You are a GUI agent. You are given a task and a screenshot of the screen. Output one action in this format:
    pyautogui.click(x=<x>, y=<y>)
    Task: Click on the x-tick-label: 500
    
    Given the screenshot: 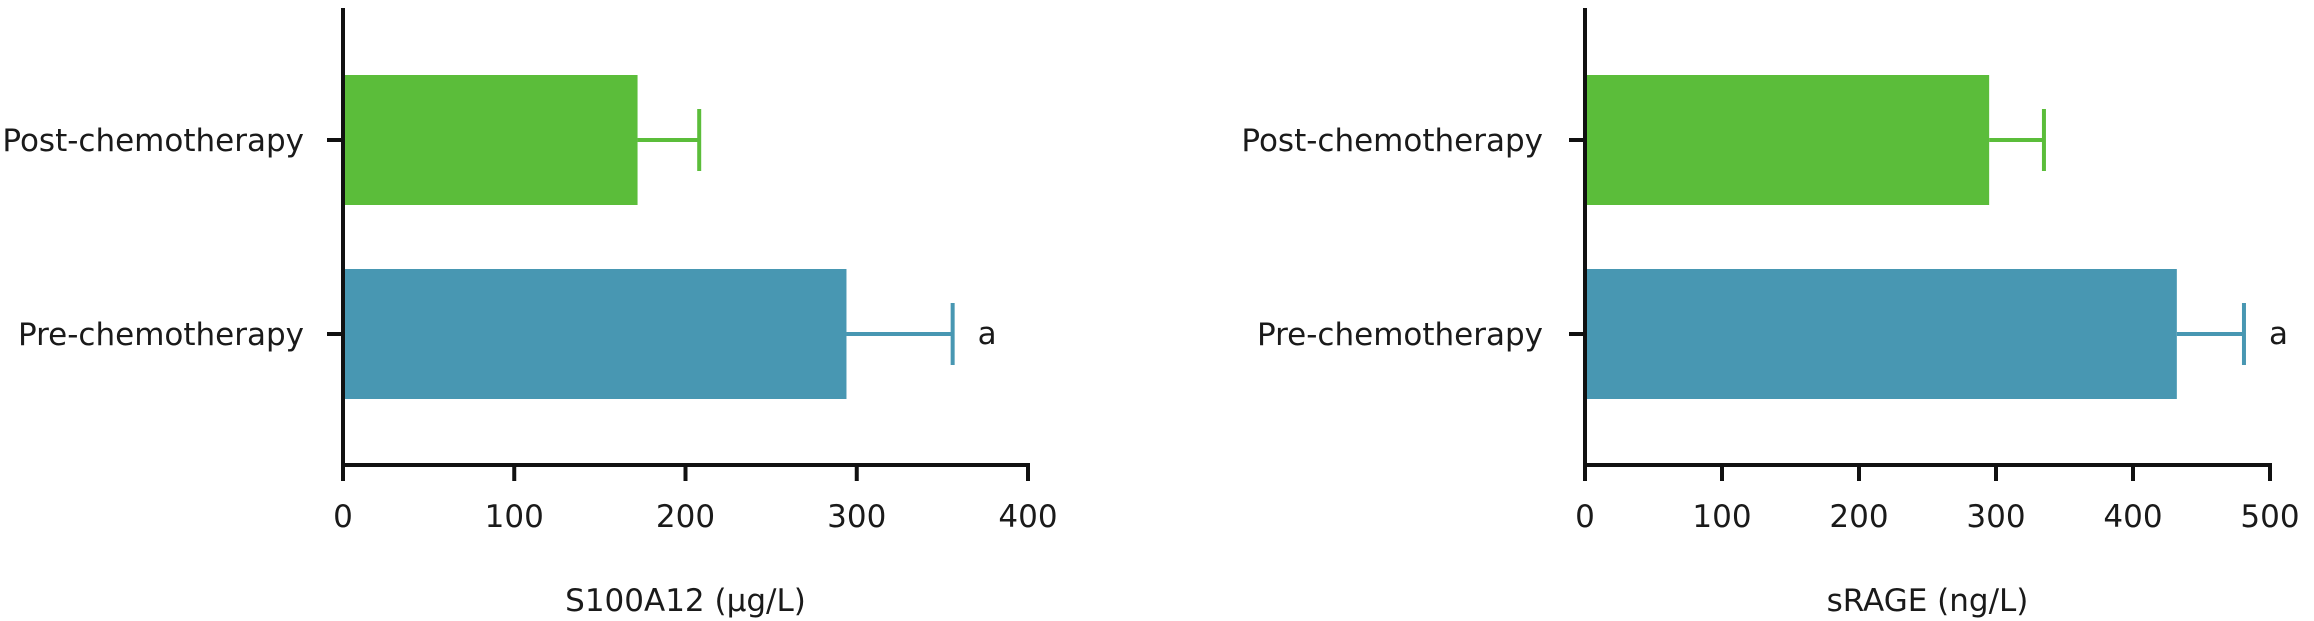 What is the action you would take?
    pyautogui.click(x=2269, y=517)
    